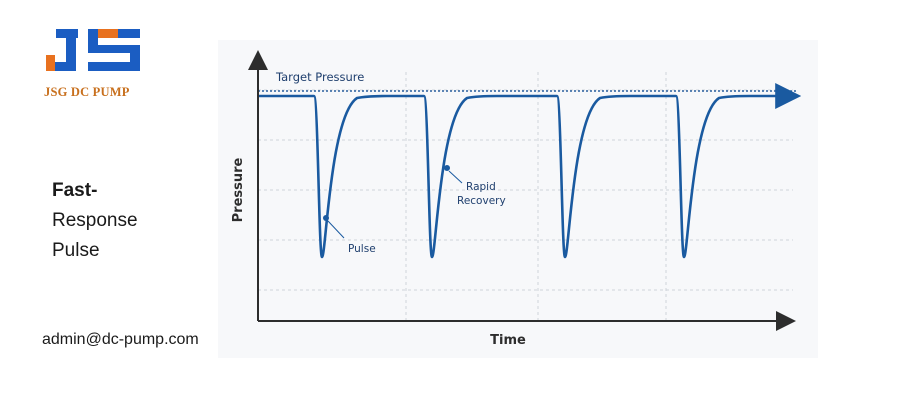 This screenshot has height=400, width=900. What do you see at coordinates (120, 339) in the screenshot?
I see `contact-email: admin@dc-pump.com` at bounding box center [120, 339].